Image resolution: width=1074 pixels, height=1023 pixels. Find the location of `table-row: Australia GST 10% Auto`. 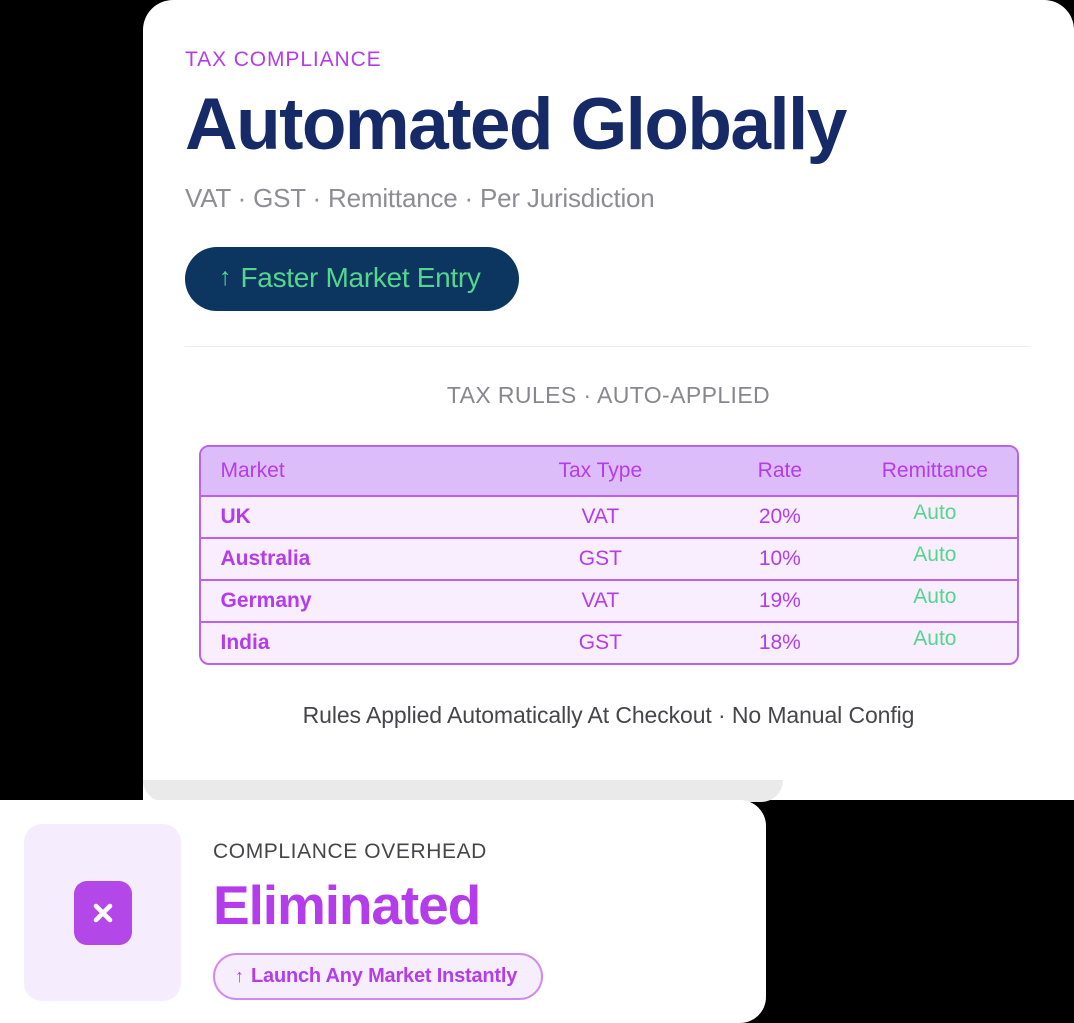

table-row: Australia GST 10% Auto is located at coordinates (608, 557).